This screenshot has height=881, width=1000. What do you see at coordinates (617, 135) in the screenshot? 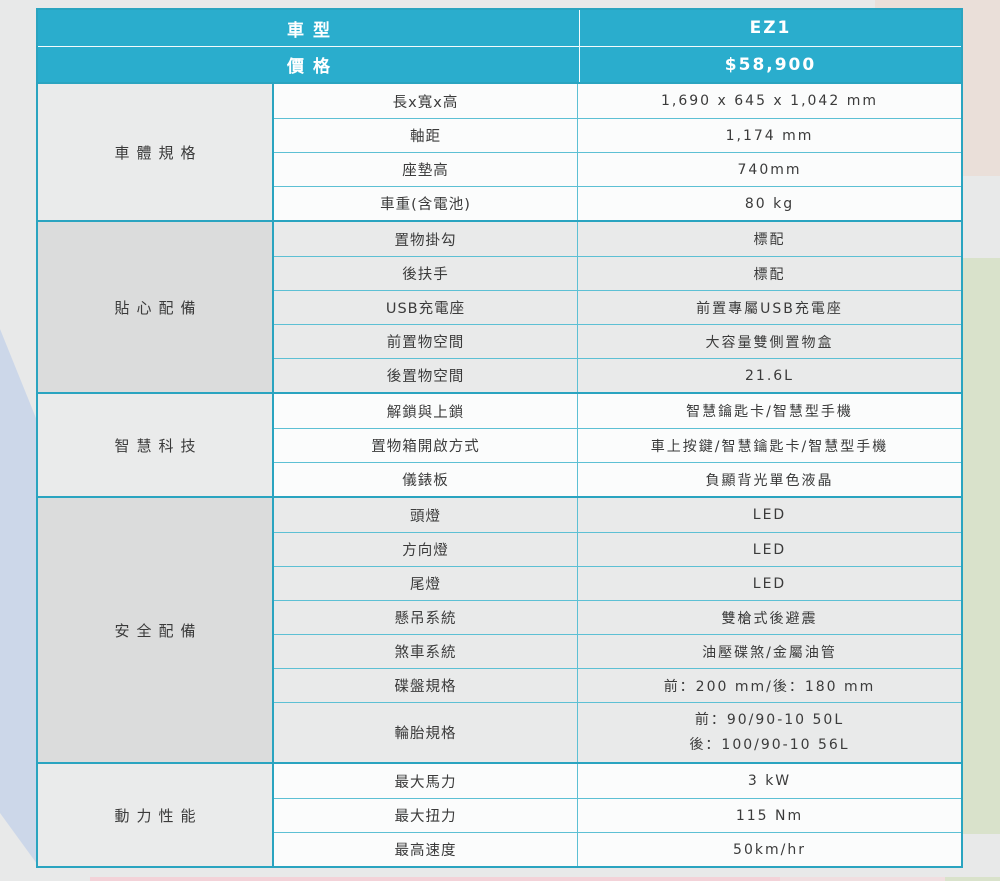
I see `spec-row: 軸距 1,174 mm` at bounding box center [617, 135].